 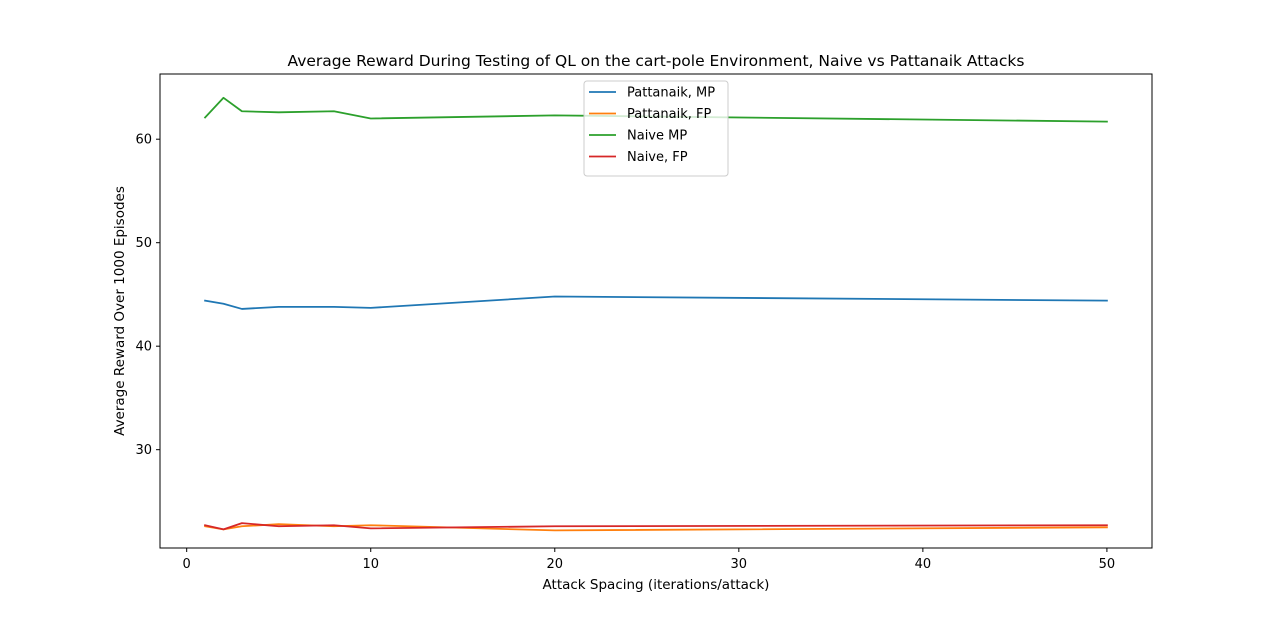 What do you see at coordinates (671, 93) in the screenshot?
I see `legend-label-0: Pattanaik, MP` at bounding box center [671, 93].